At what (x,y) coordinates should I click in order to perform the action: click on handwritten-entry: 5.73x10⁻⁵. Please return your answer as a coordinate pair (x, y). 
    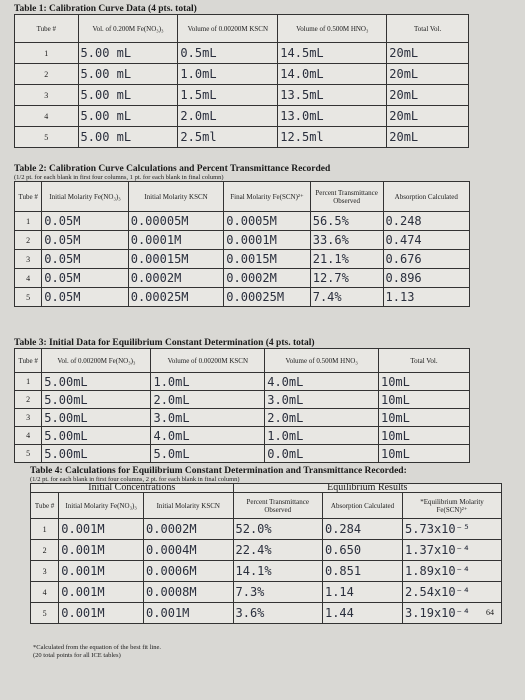
    Looking at the image, I should click on (452, 529).